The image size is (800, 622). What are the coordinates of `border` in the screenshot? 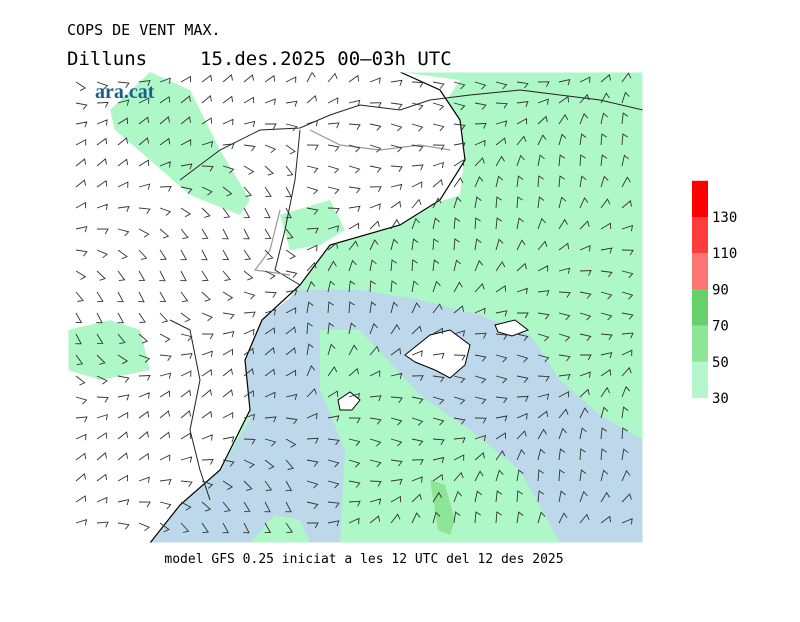 It's located at (352, 202).